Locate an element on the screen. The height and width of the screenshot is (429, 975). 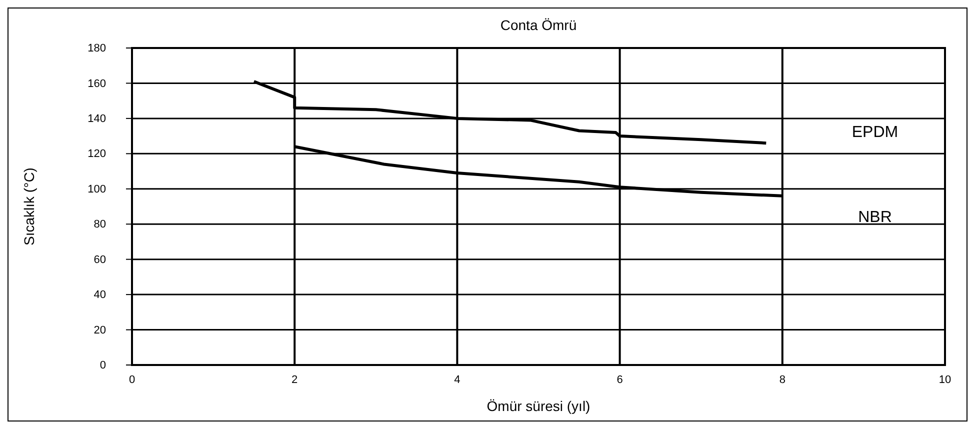
text: EPDM is located at coordinates (875, 133).